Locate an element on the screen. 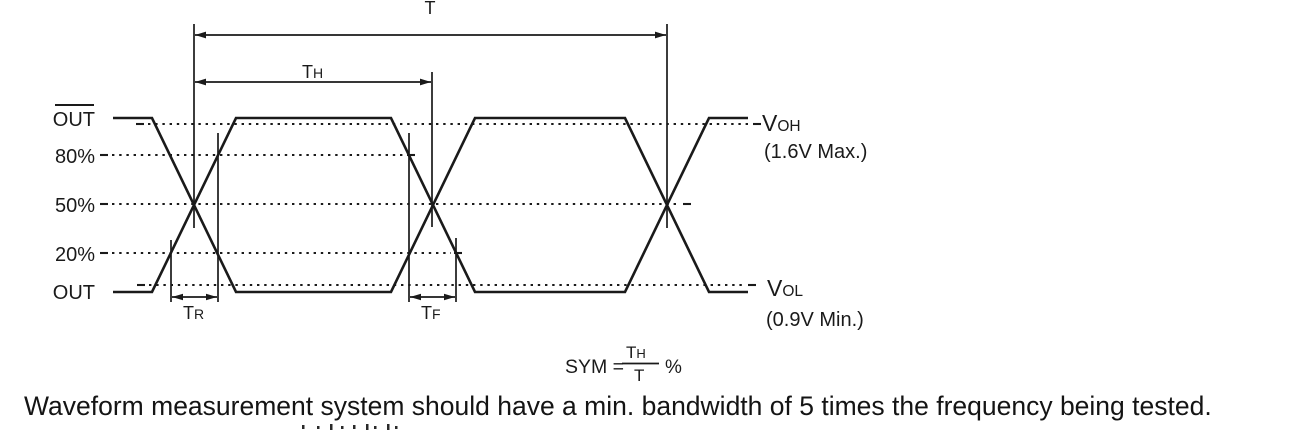  formula-denominator: T is located at coordinates (639, 375).